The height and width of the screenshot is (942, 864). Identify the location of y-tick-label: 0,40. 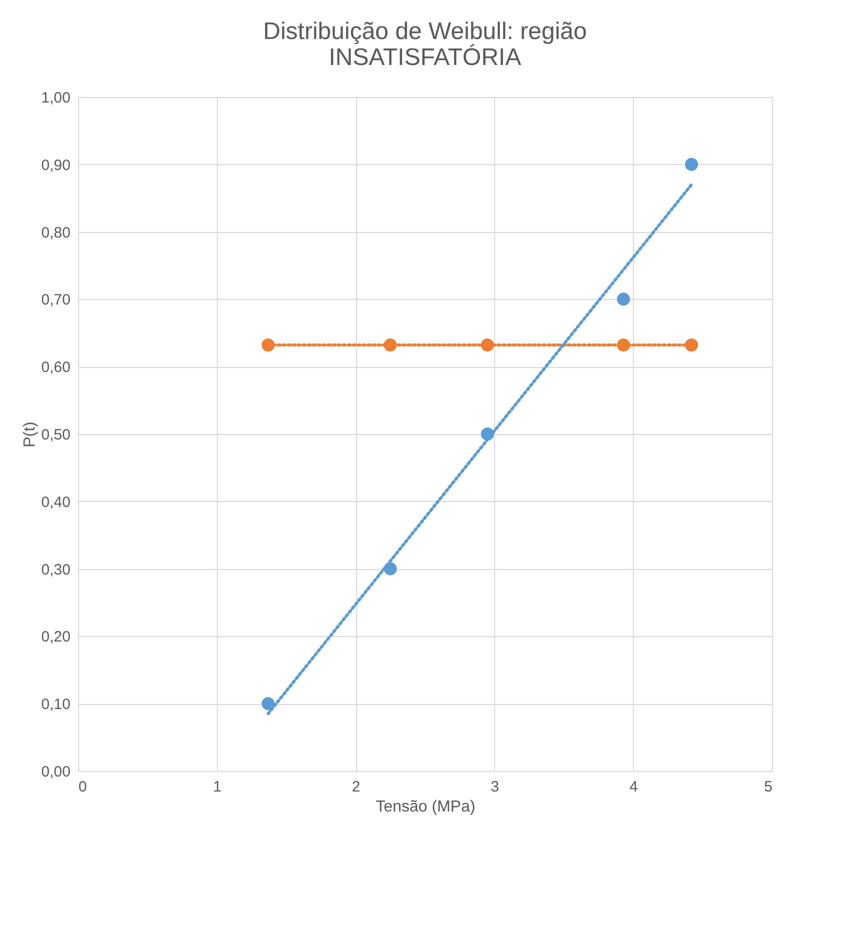
(55, 502).